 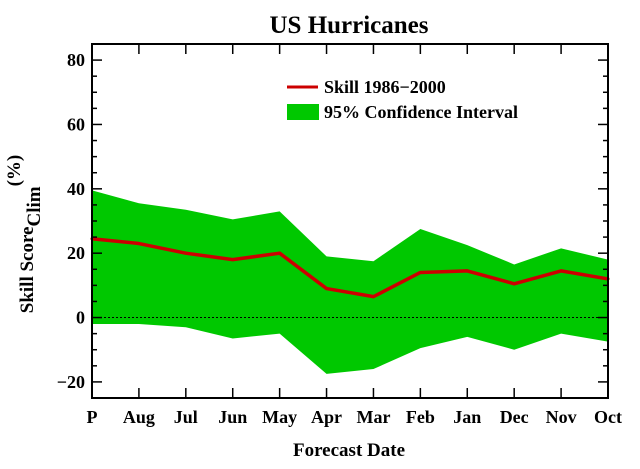 What do you see at coordinates (608, 417) in the screenshot?
I see `x-tick-label: Oct` at bounding box center [608, 417].